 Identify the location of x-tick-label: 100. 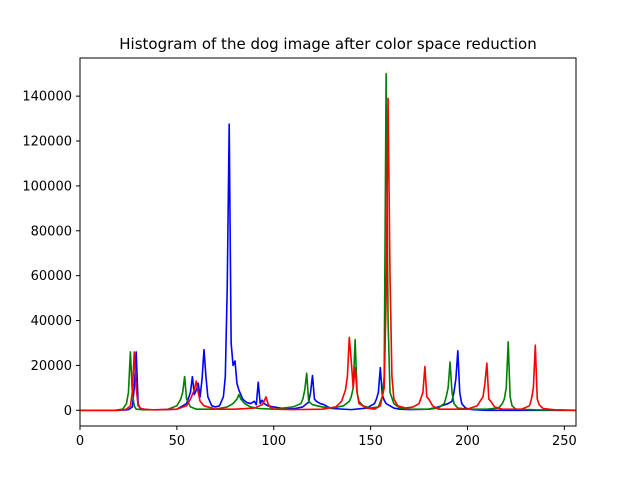
(273, 441).